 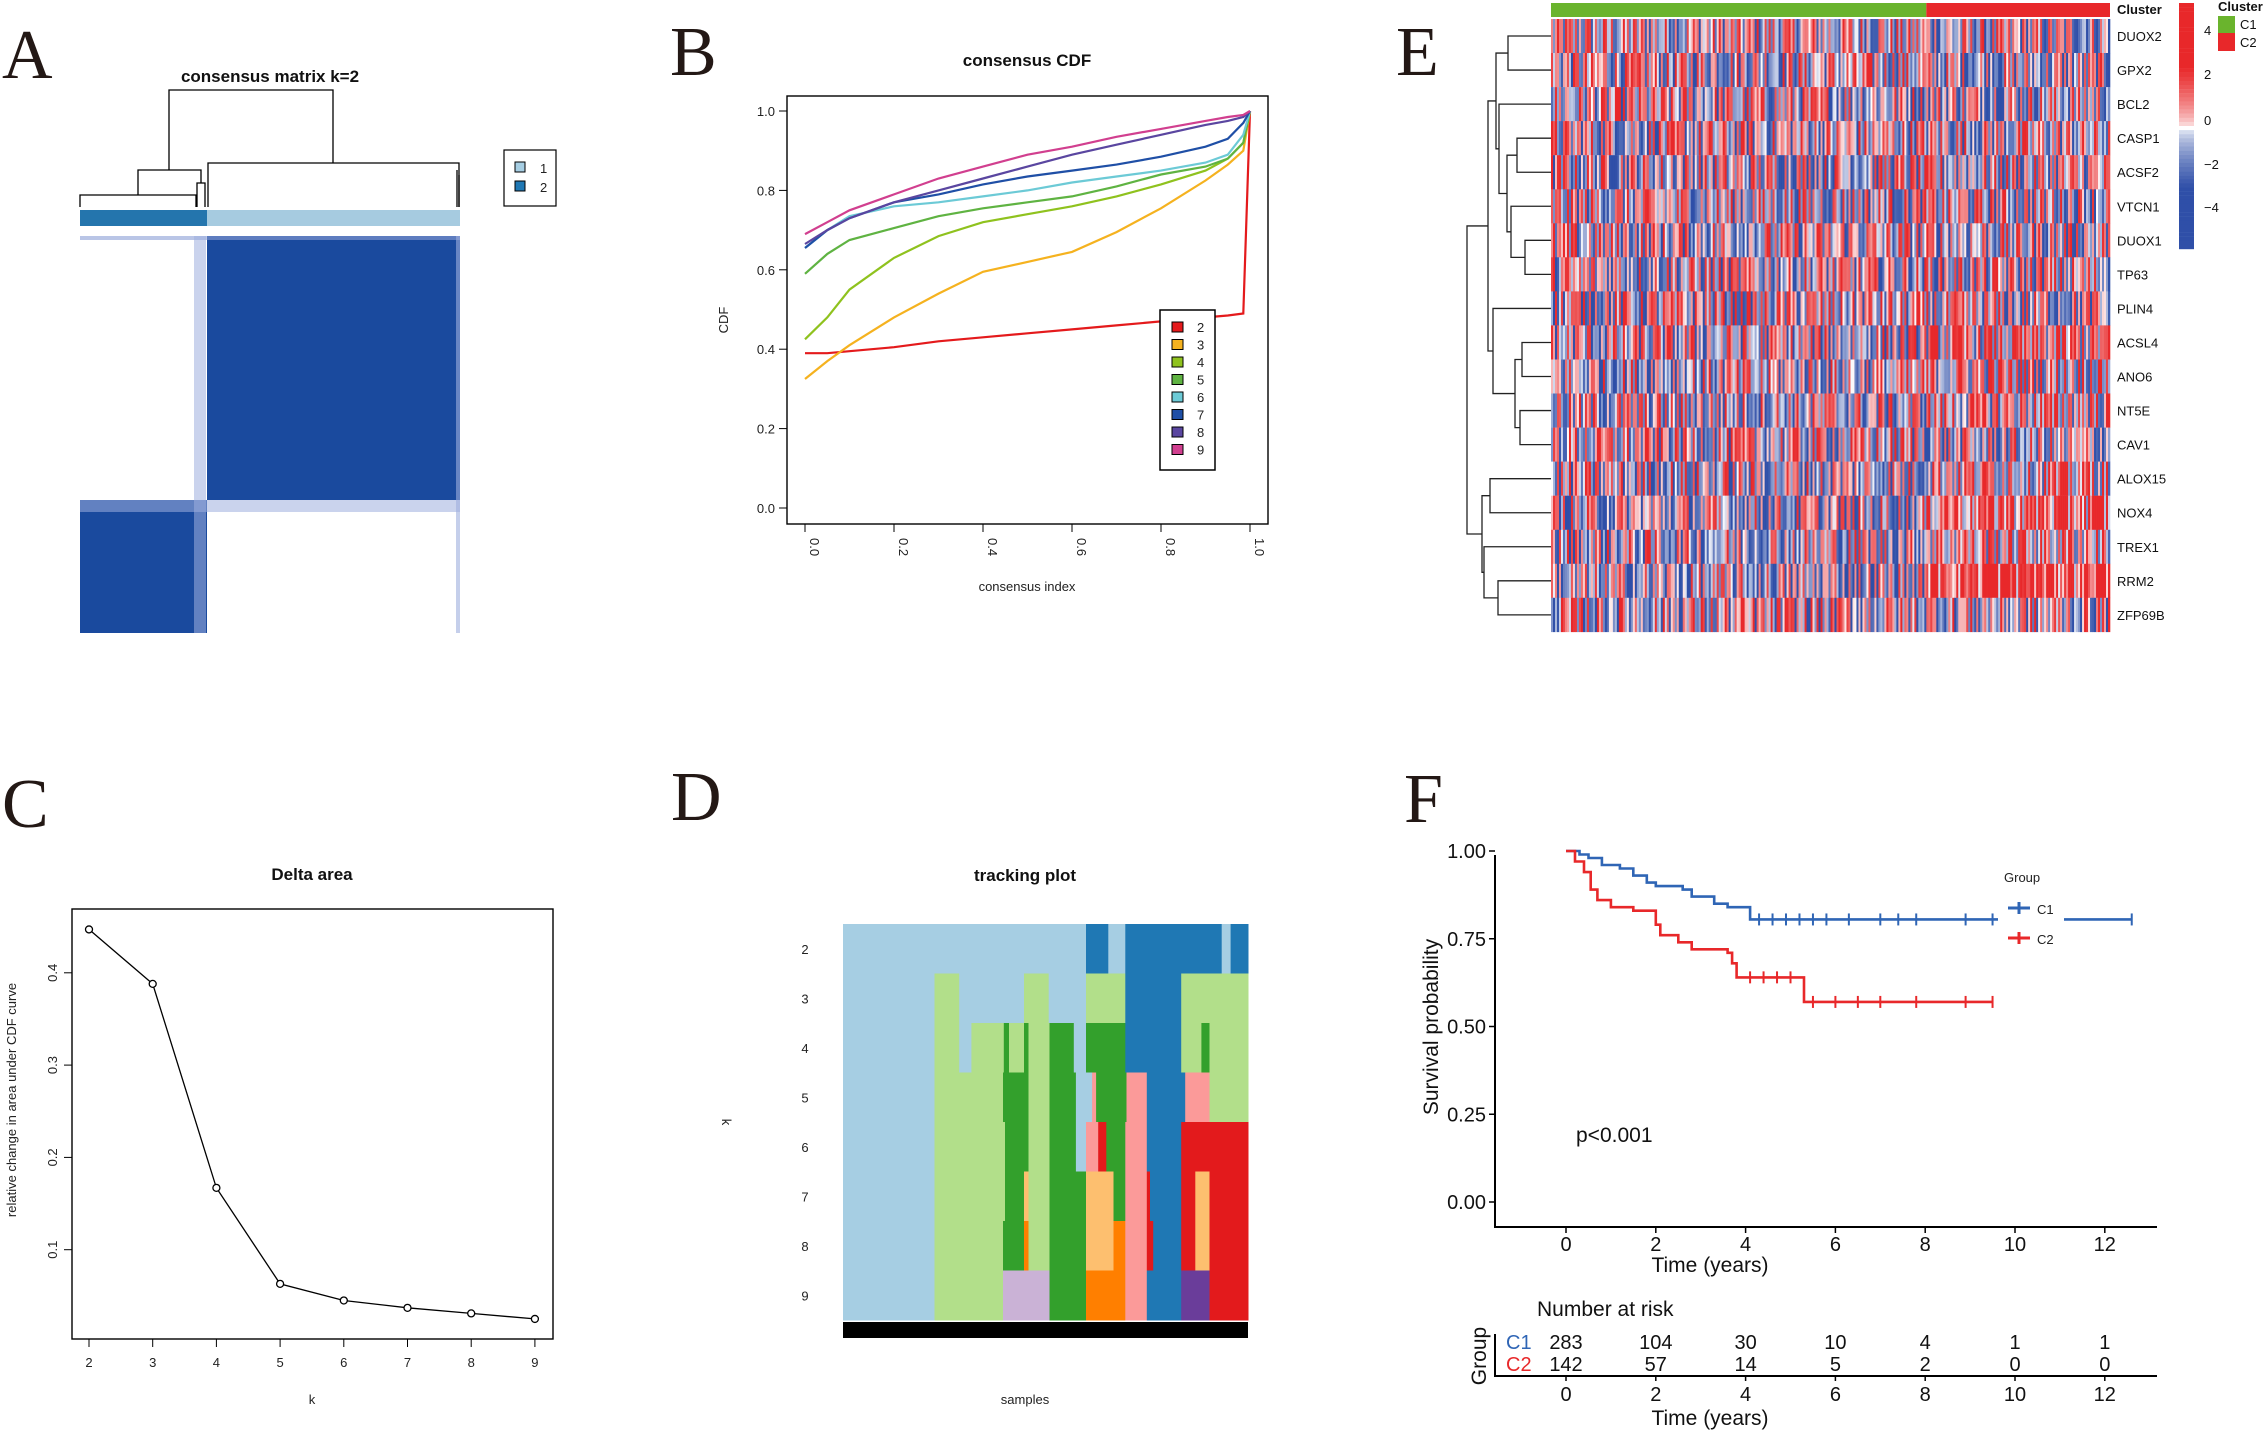 I want to click on cdf-ytick-label: 0.0, so click(x=766, y=508).